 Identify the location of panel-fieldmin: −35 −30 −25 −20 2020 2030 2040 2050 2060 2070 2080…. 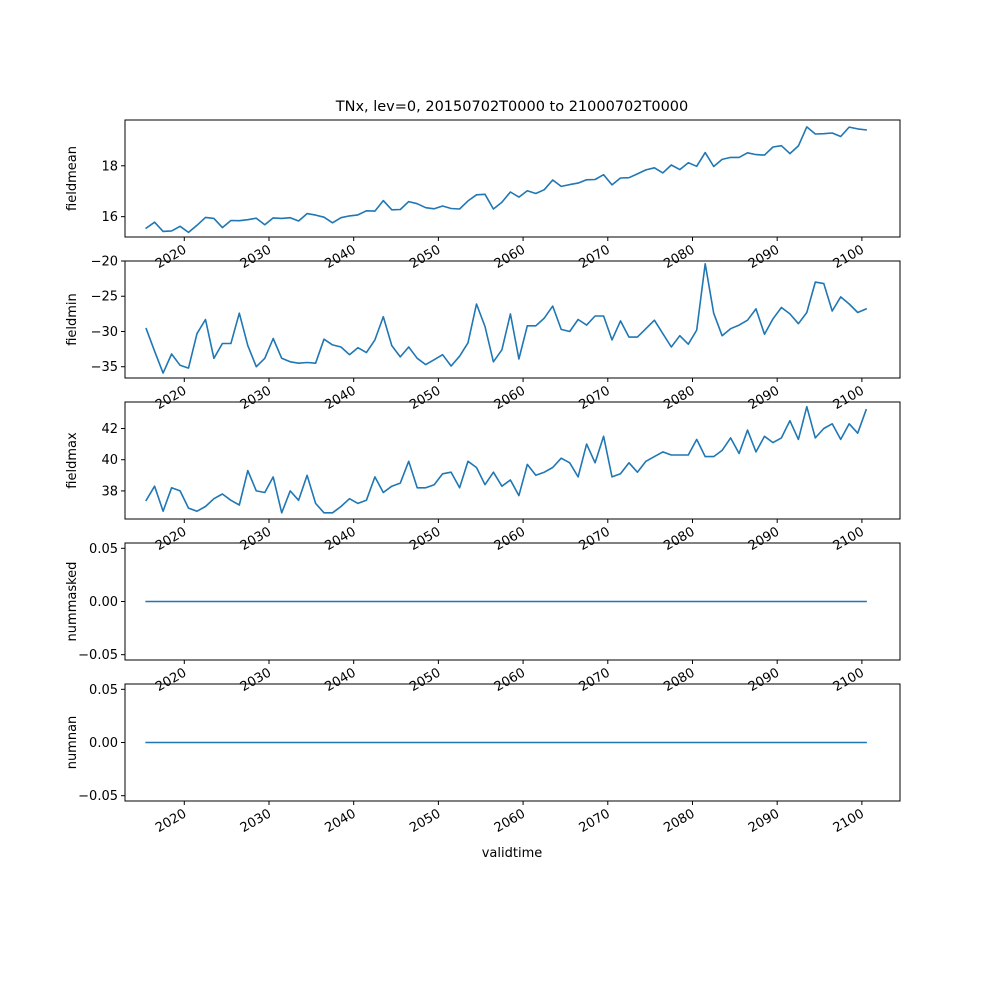
(483, 334).